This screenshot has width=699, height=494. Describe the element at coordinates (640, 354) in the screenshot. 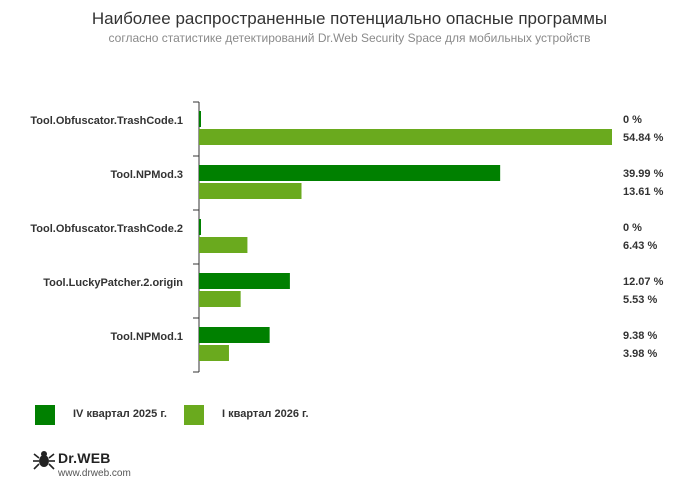

I see `data-label-series-2: 3.98 %` at that location.